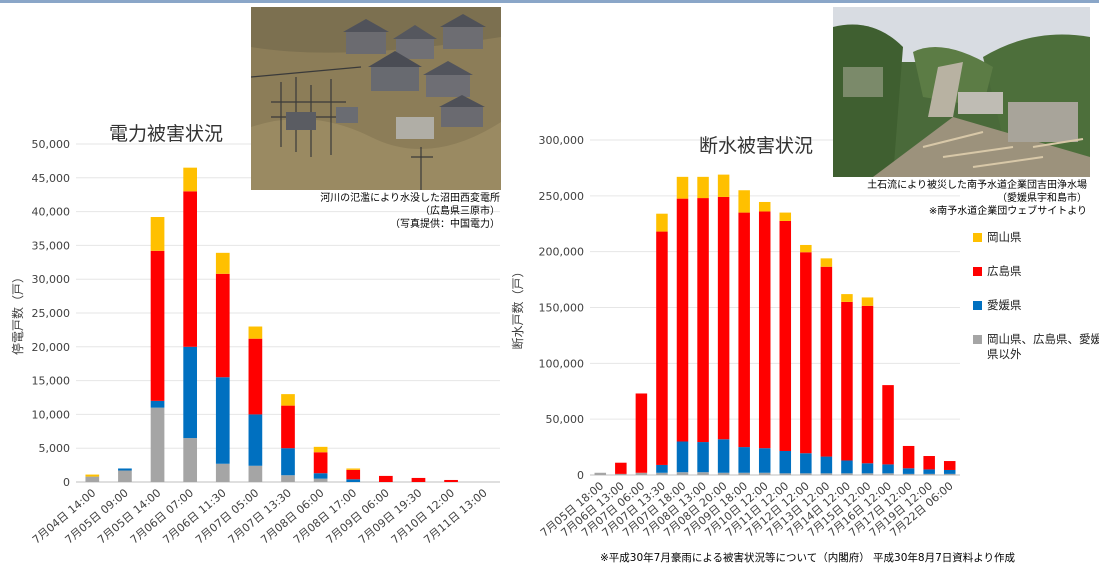  Describe the element at coordinates (562, 363) in the screenshot. I see `y-tick-label: 100,000` at that location.